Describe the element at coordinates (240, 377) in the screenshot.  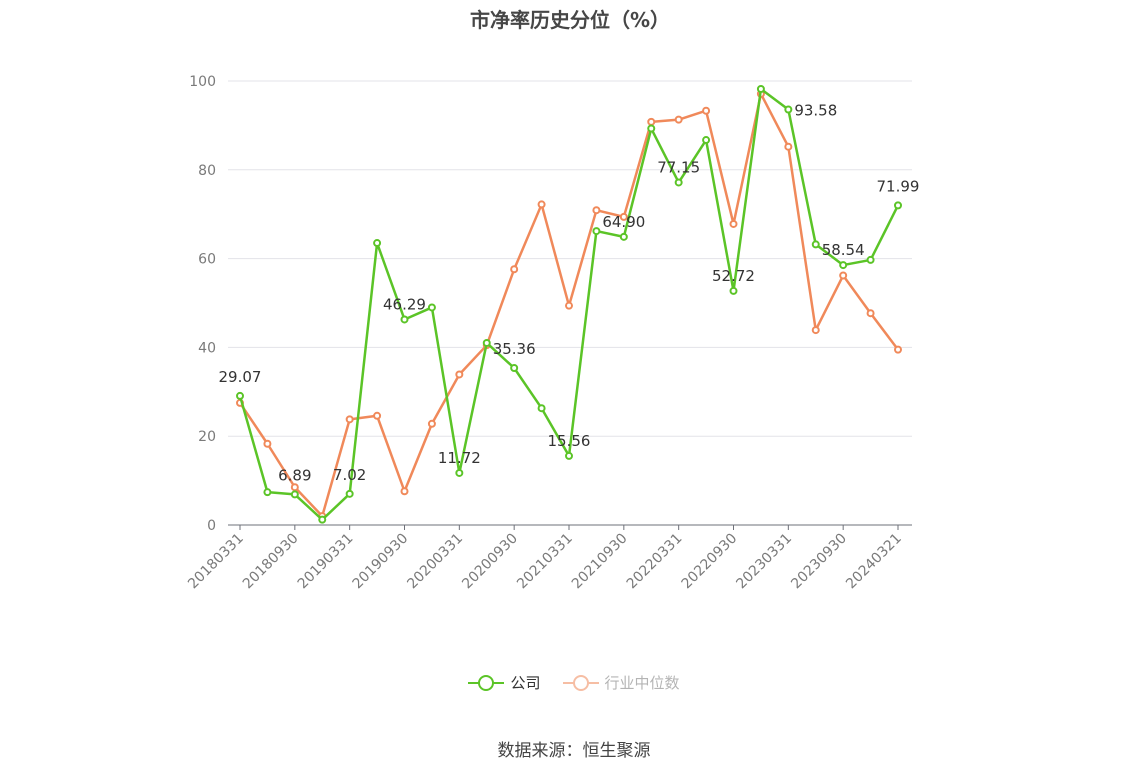
I see `data-label: 29.07` at that location.